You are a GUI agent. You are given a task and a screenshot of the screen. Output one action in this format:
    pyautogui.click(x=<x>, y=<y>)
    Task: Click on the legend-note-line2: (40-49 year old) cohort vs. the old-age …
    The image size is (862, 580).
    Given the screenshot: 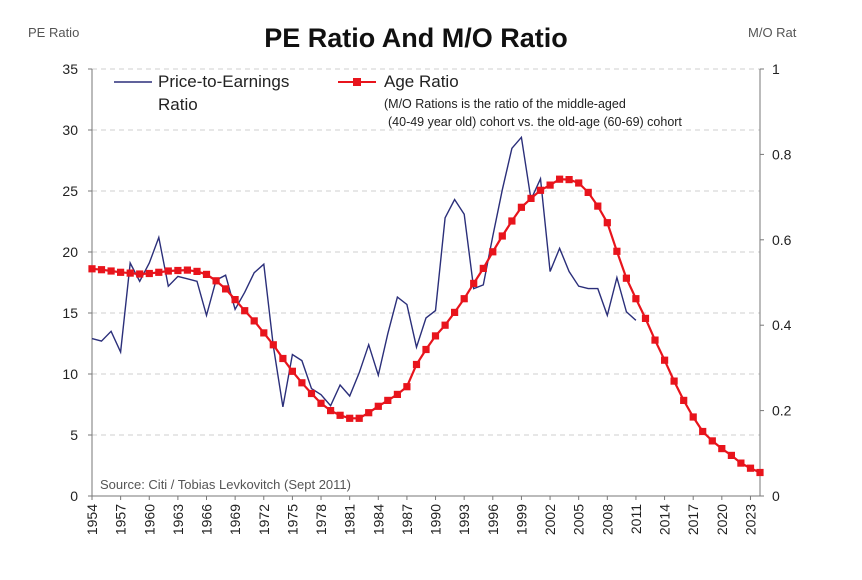 What is the action you would take?
    pyautogui.click(x=535, y=122)
    